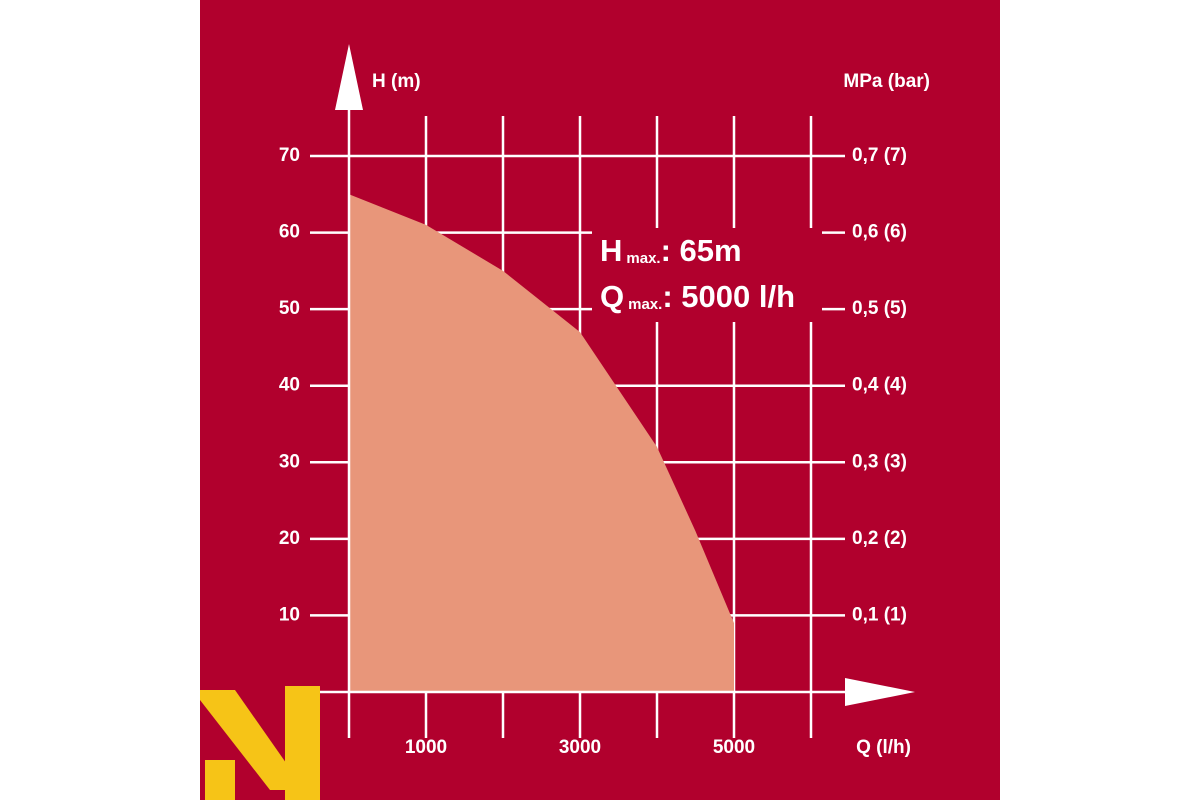  I want to click on x-tick-label: 1000, so click(426, 747).